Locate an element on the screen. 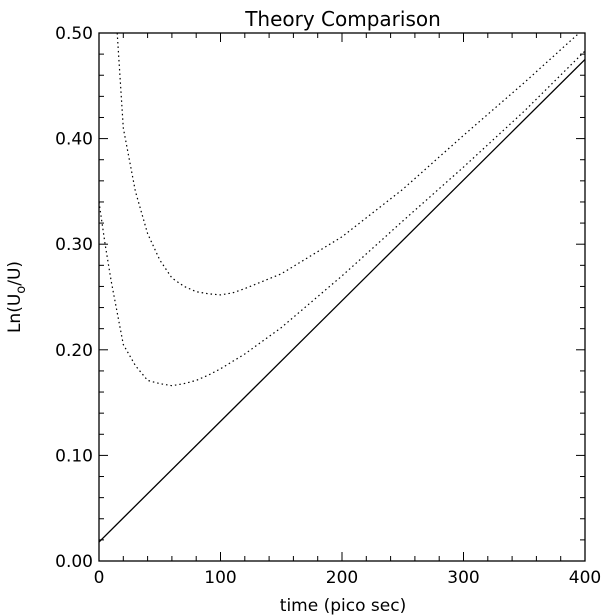 The height and width of the screenshot is (615, 613). x-tick-label: 300 is located at coordinates (463, 578).